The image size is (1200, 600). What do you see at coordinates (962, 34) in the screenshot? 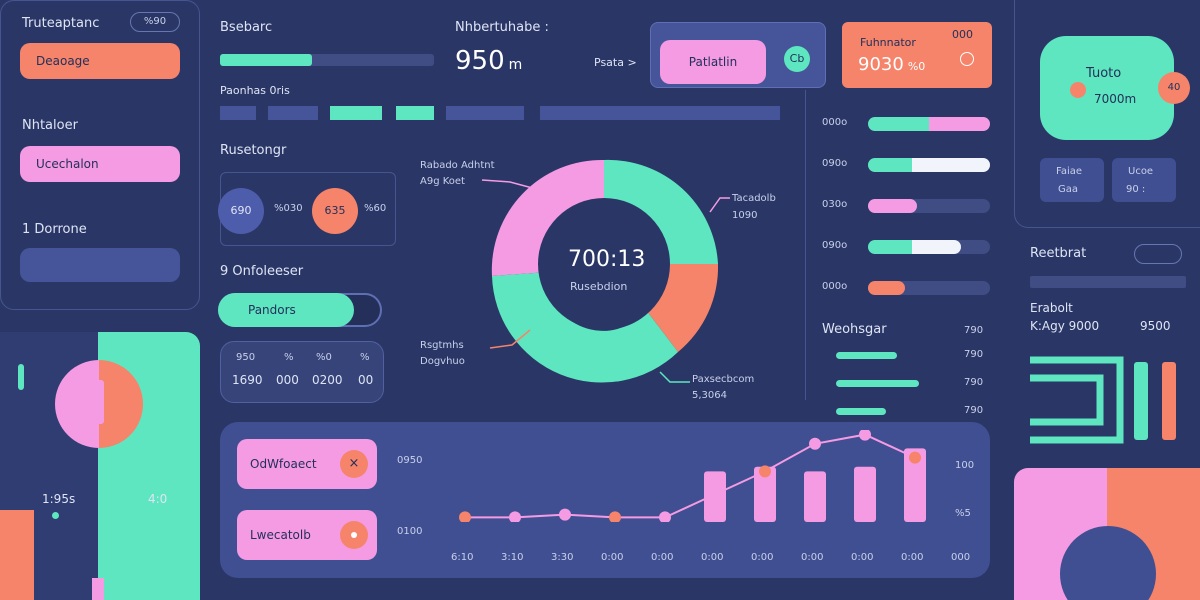
I see `stat-card-badge: 000` at bounding box center [962, 34].